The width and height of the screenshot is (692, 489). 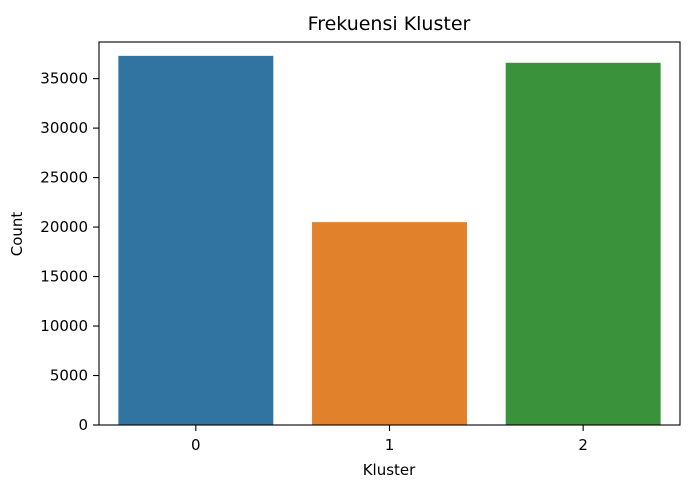 What do you see at coordinates (69, 376) in the screenshot?
I see `y-tick-label-5000: 5000` at bounding box center [69, 376].